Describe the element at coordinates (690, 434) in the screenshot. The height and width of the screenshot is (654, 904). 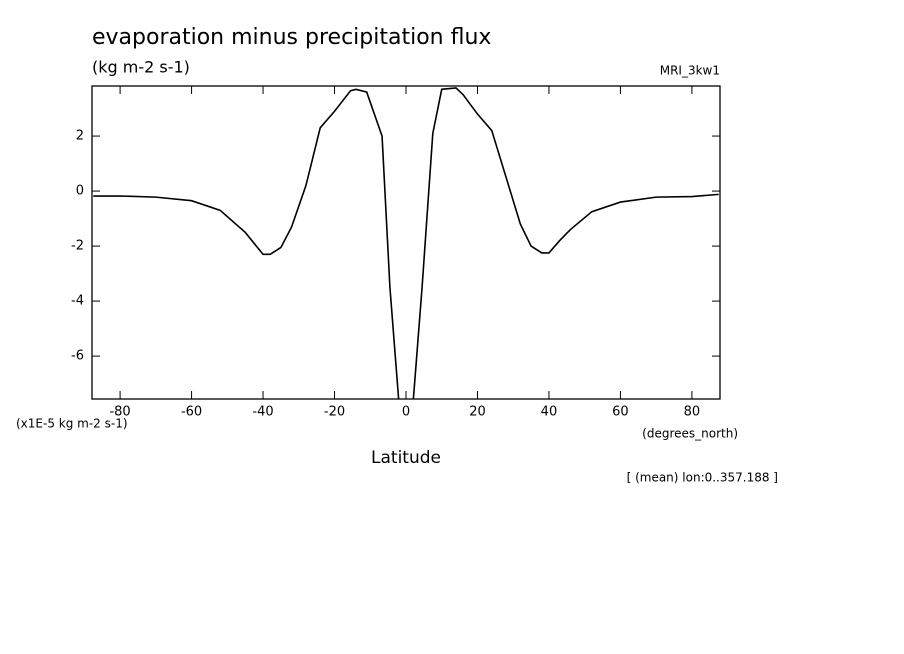
I see `x-units: (degrees_north)` at that location.